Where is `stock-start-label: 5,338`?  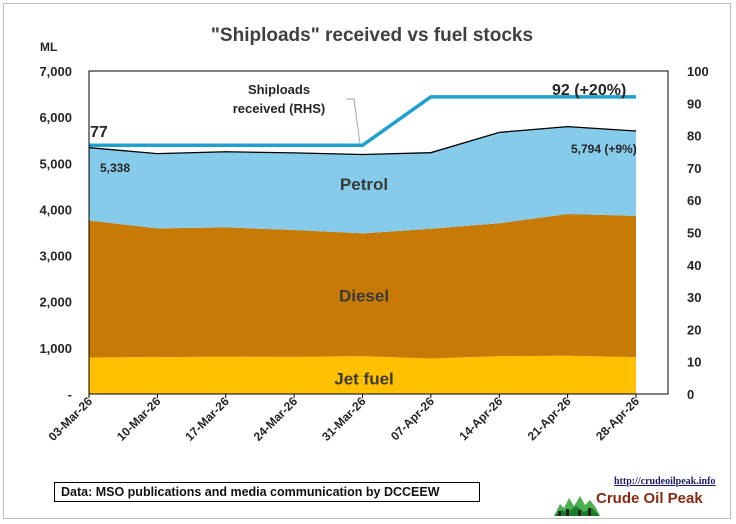 stock-start-label: 5,338 is located at coordinates (115, 168).